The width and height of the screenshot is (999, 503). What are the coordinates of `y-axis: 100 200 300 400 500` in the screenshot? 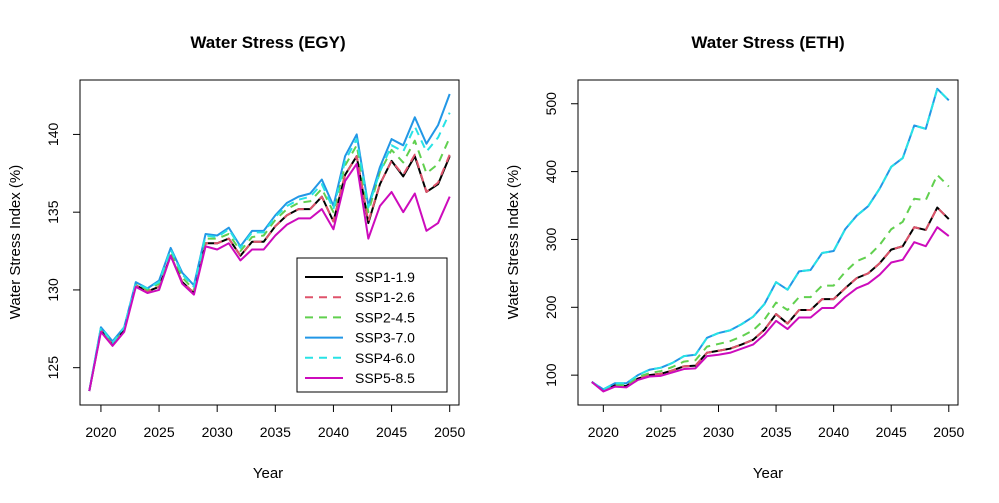 It's located at (561, 239).